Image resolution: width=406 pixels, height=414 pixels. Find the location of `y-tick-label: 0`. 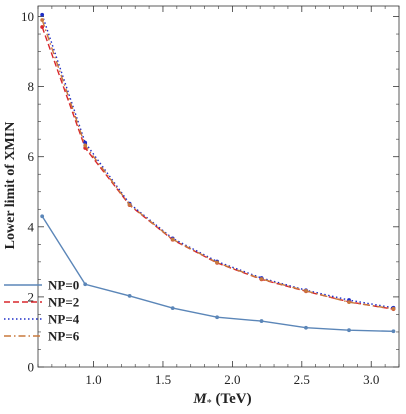

y-tick-label: 0 is located at coordinates (31, 367).